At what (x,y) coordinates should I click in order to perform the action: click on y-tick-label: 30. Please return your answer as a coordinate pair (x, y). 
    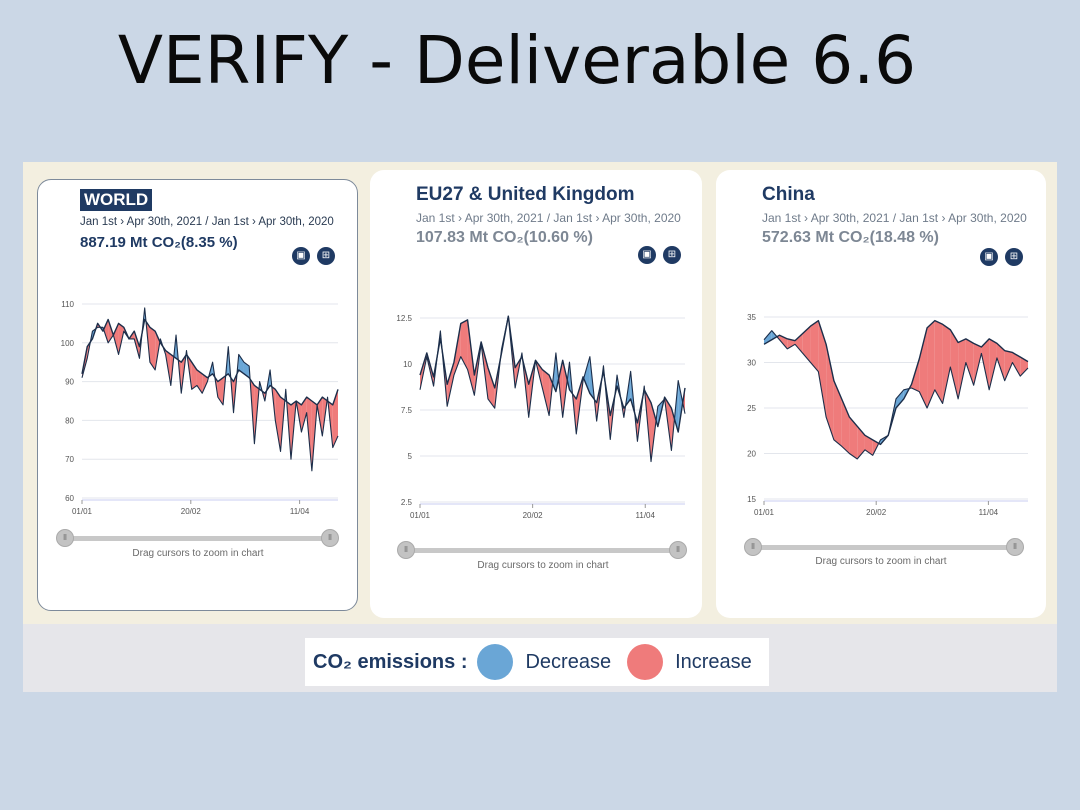
    Looking at the image, I should click on (751, 363).